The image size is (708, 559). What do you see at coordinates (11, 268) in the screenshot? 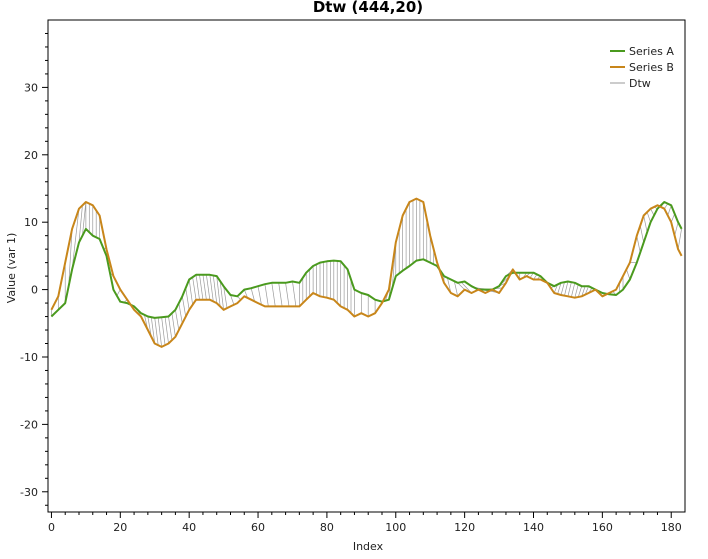
I see `y-axis-label: Value (var 1)` at bounding box center [11, 268].